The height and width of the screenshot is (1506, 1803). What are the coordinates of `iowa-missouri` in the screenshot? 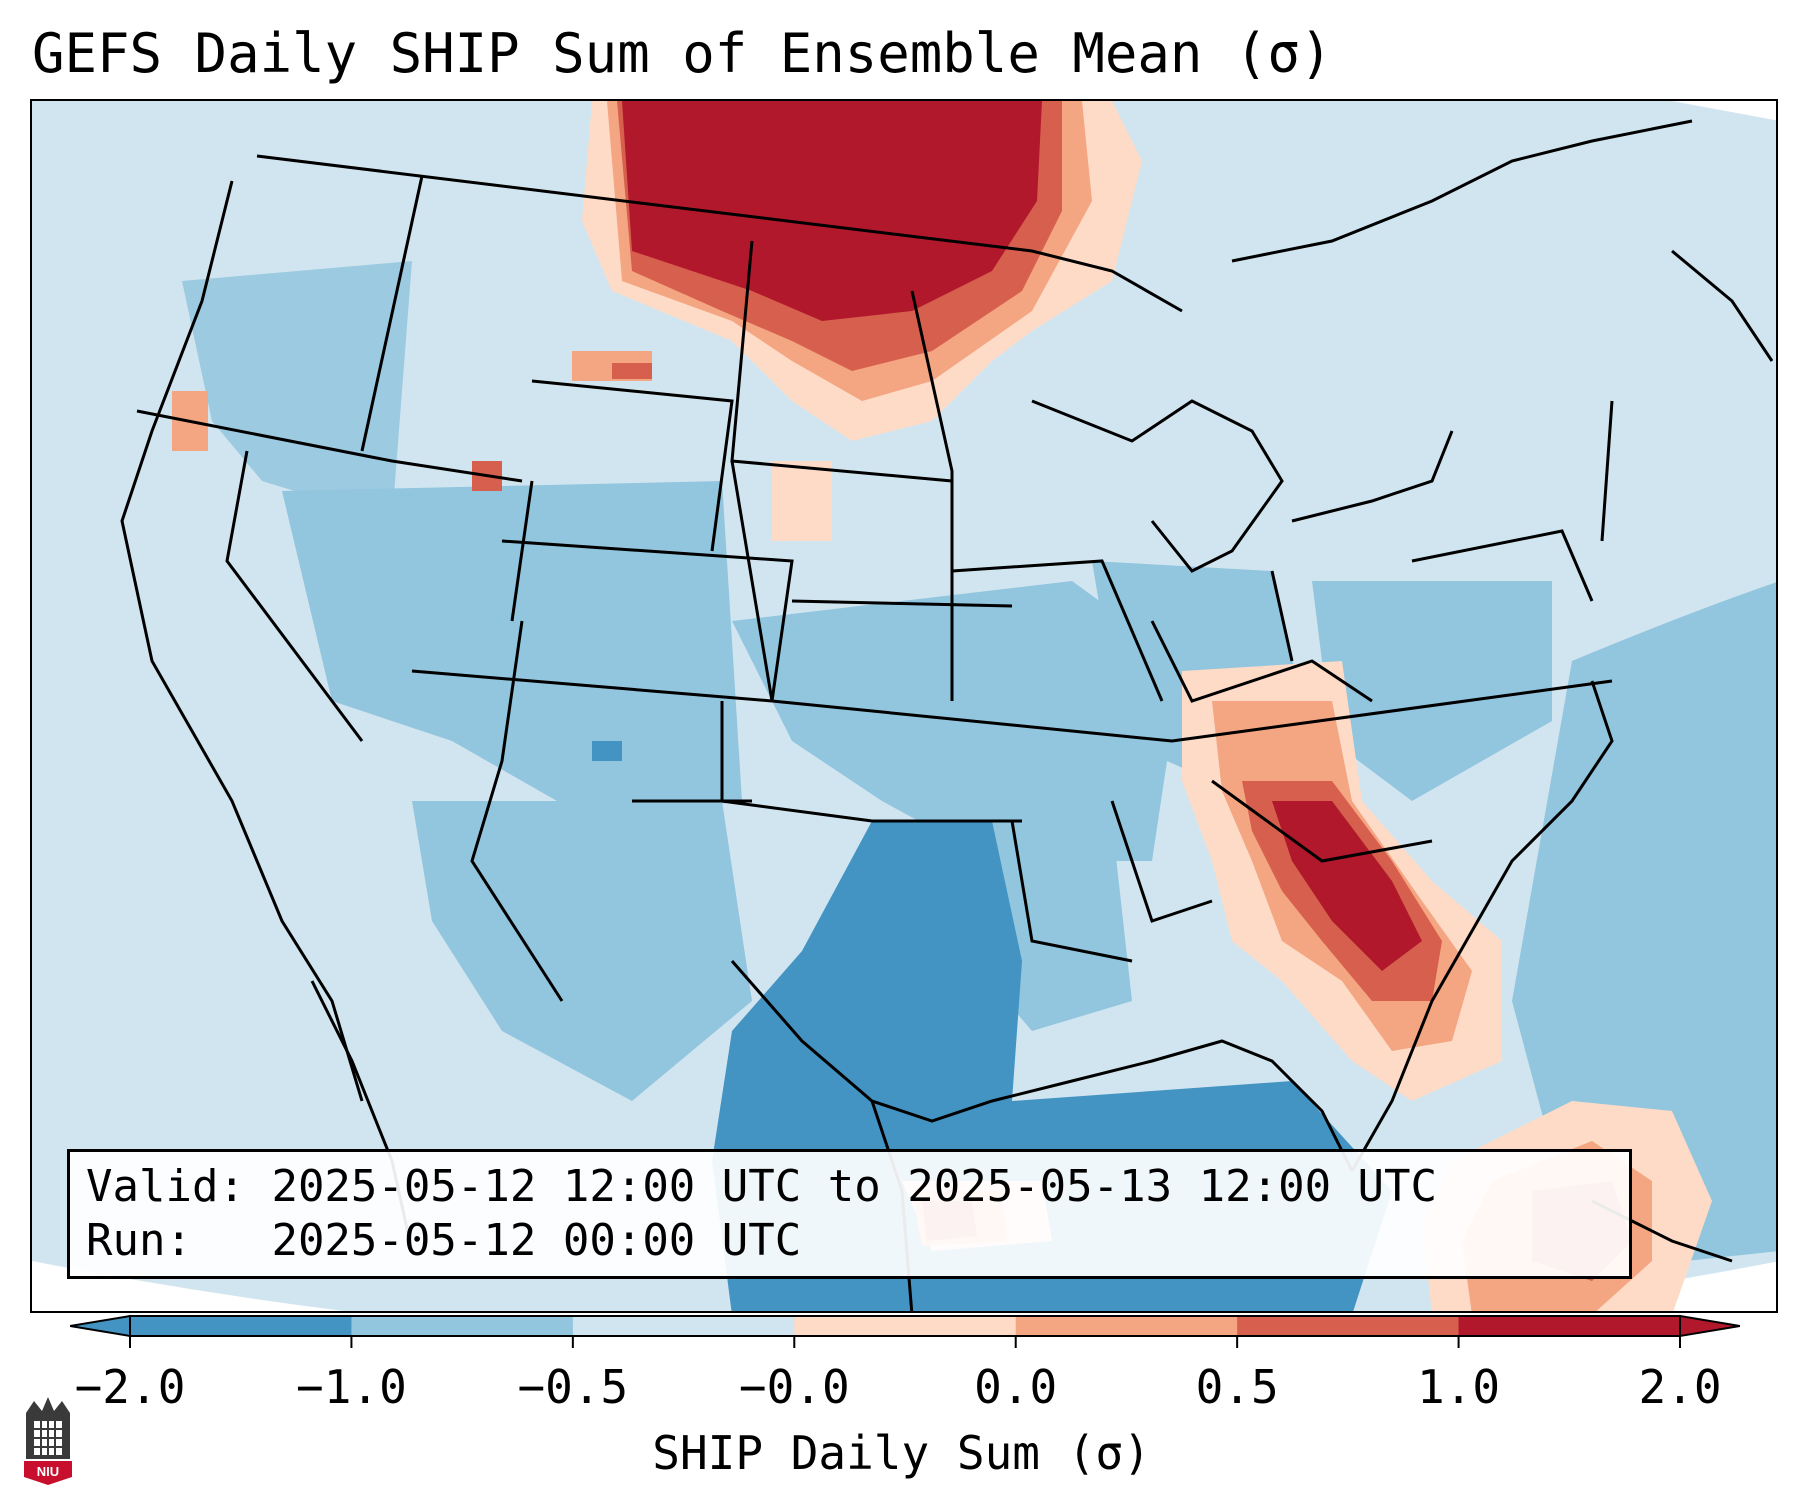 It's located at (1057, 630).